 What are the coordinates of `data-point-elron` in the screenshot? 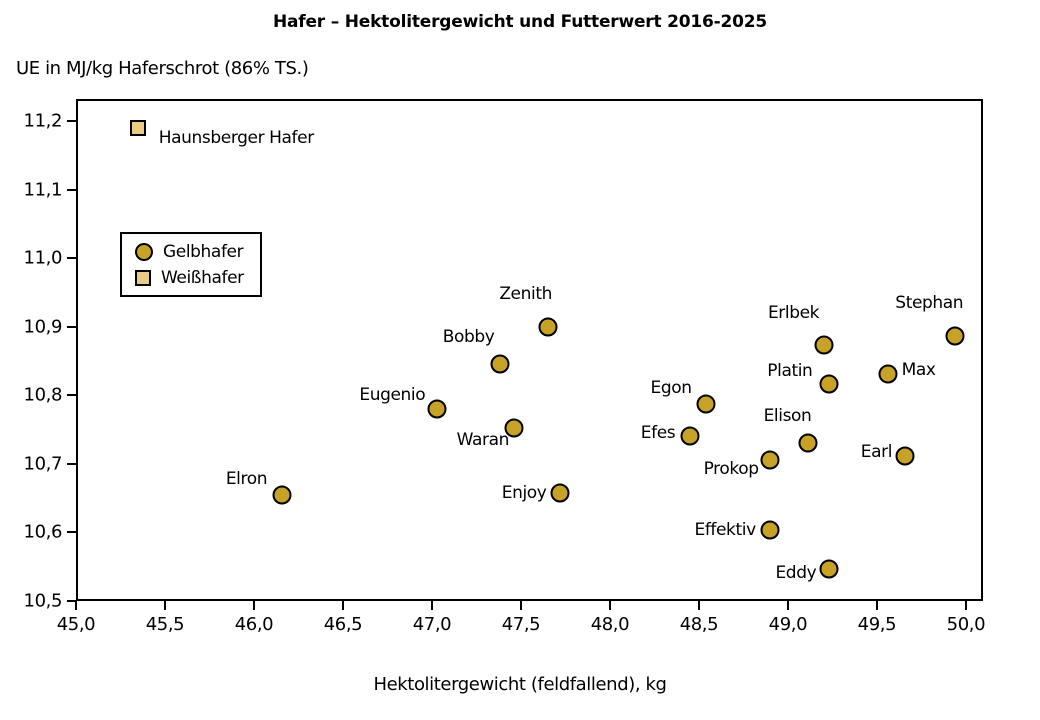 It's located at (282, 495).